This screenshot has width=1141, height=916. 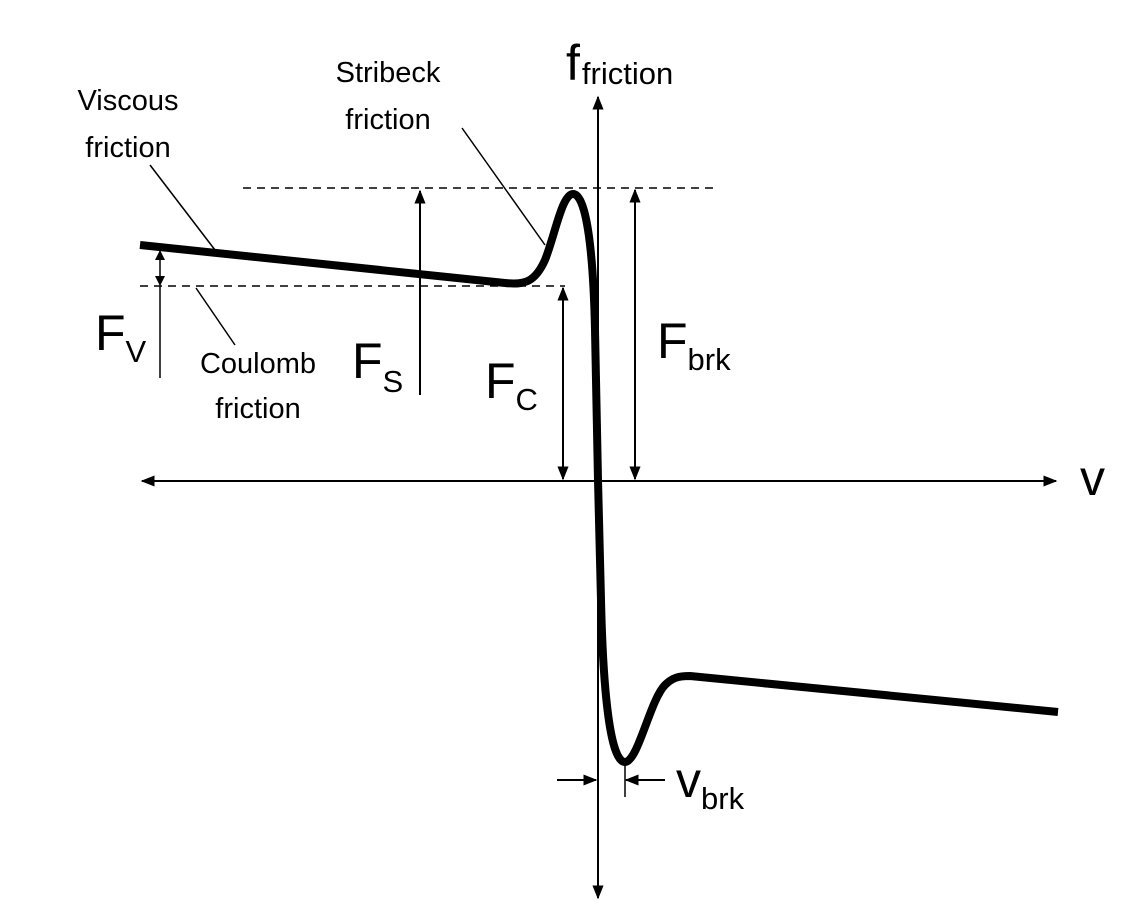 I want to click on viscous-leader-line, so click(x=182, y=207).